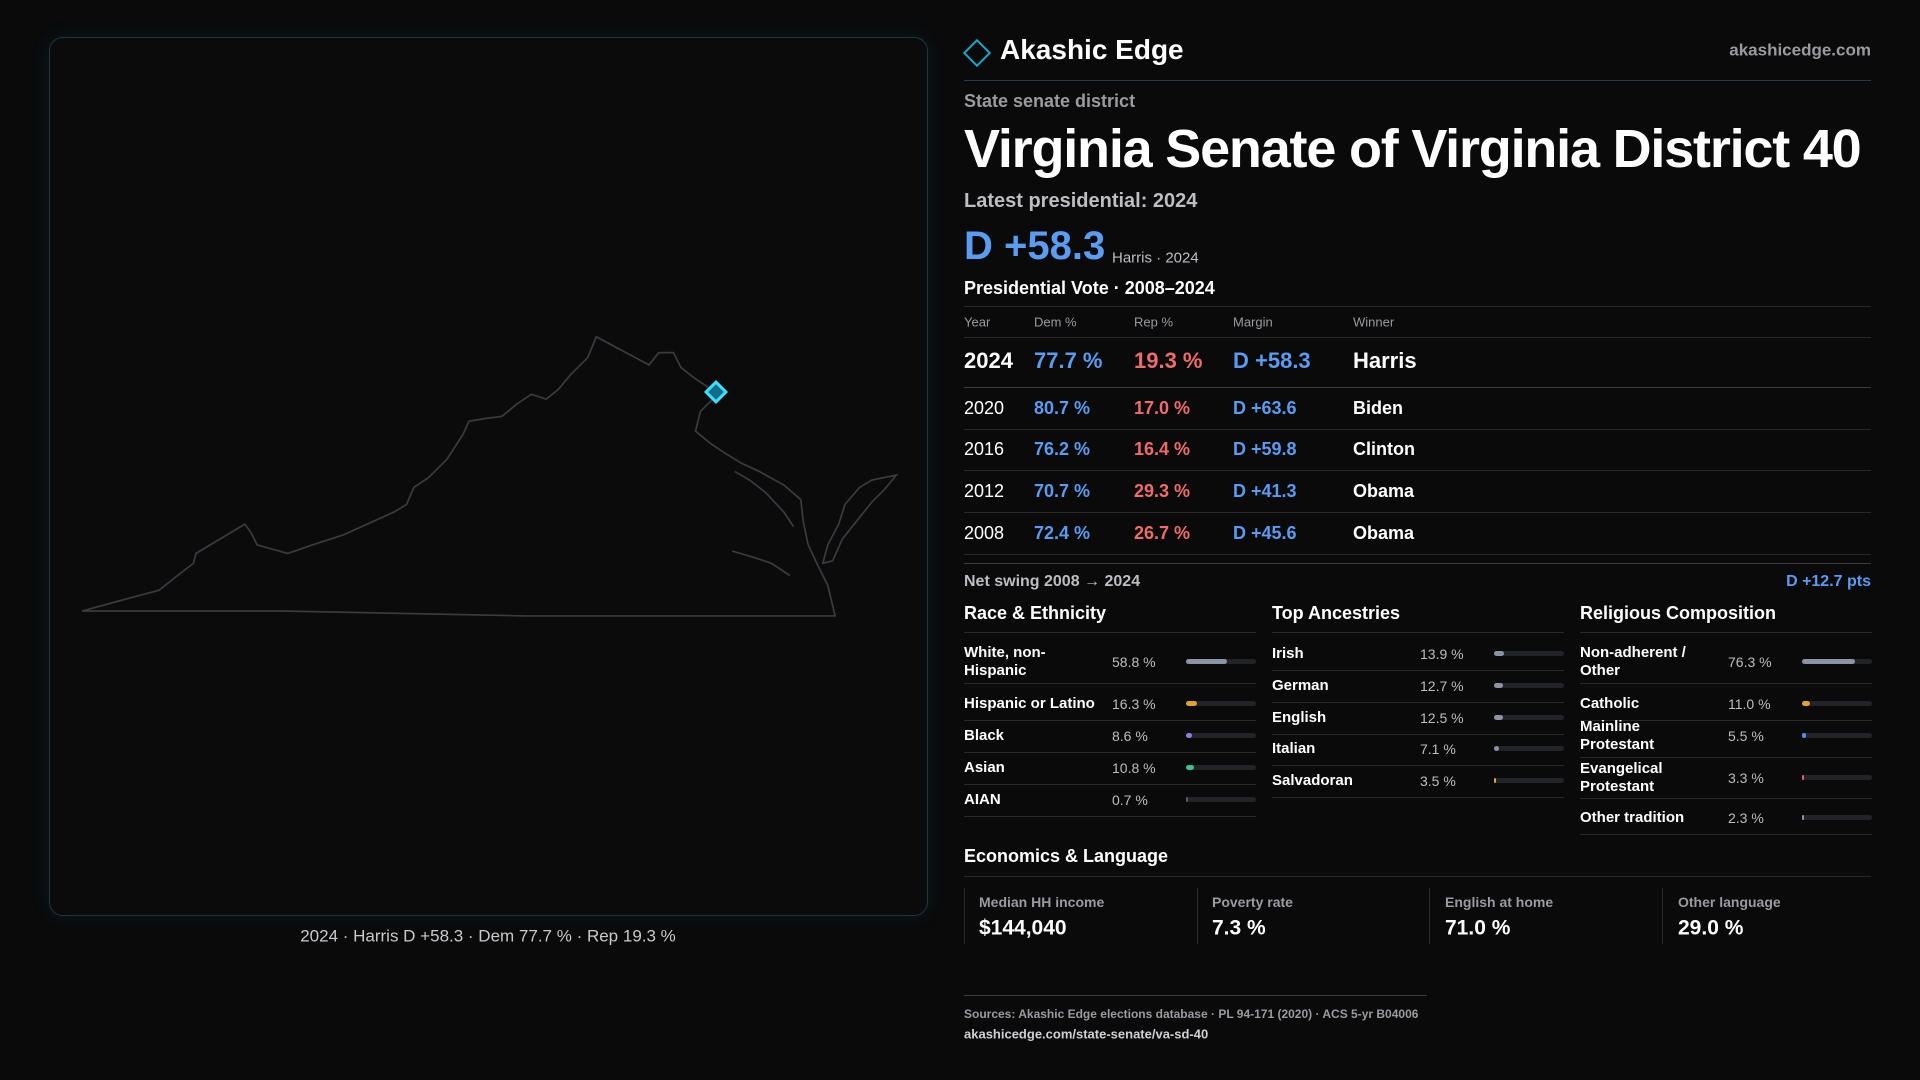 Image resolution: width=1920 pixels, height=1080 pixels. Describe the element at coordinates (1385, 360) in the screenshot. I see `table-cell: Harris` at that location.